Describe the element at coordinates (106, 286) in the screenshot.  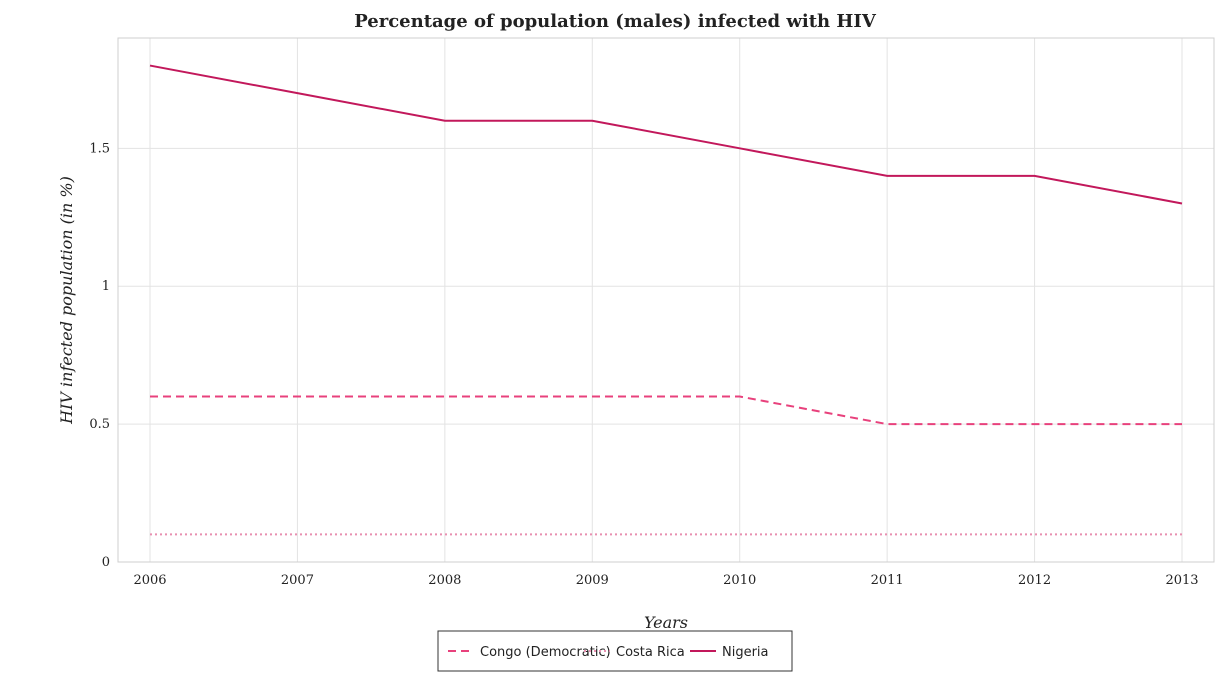
I see `y-tick-label: 1` at that location.